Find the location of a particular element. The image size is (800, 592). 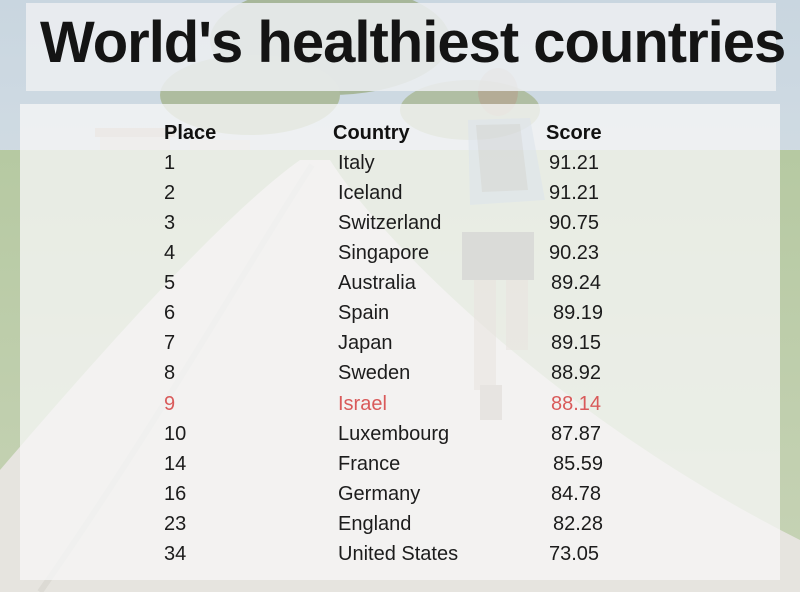

place-cell: 8 is located at coordinates (170, 373).